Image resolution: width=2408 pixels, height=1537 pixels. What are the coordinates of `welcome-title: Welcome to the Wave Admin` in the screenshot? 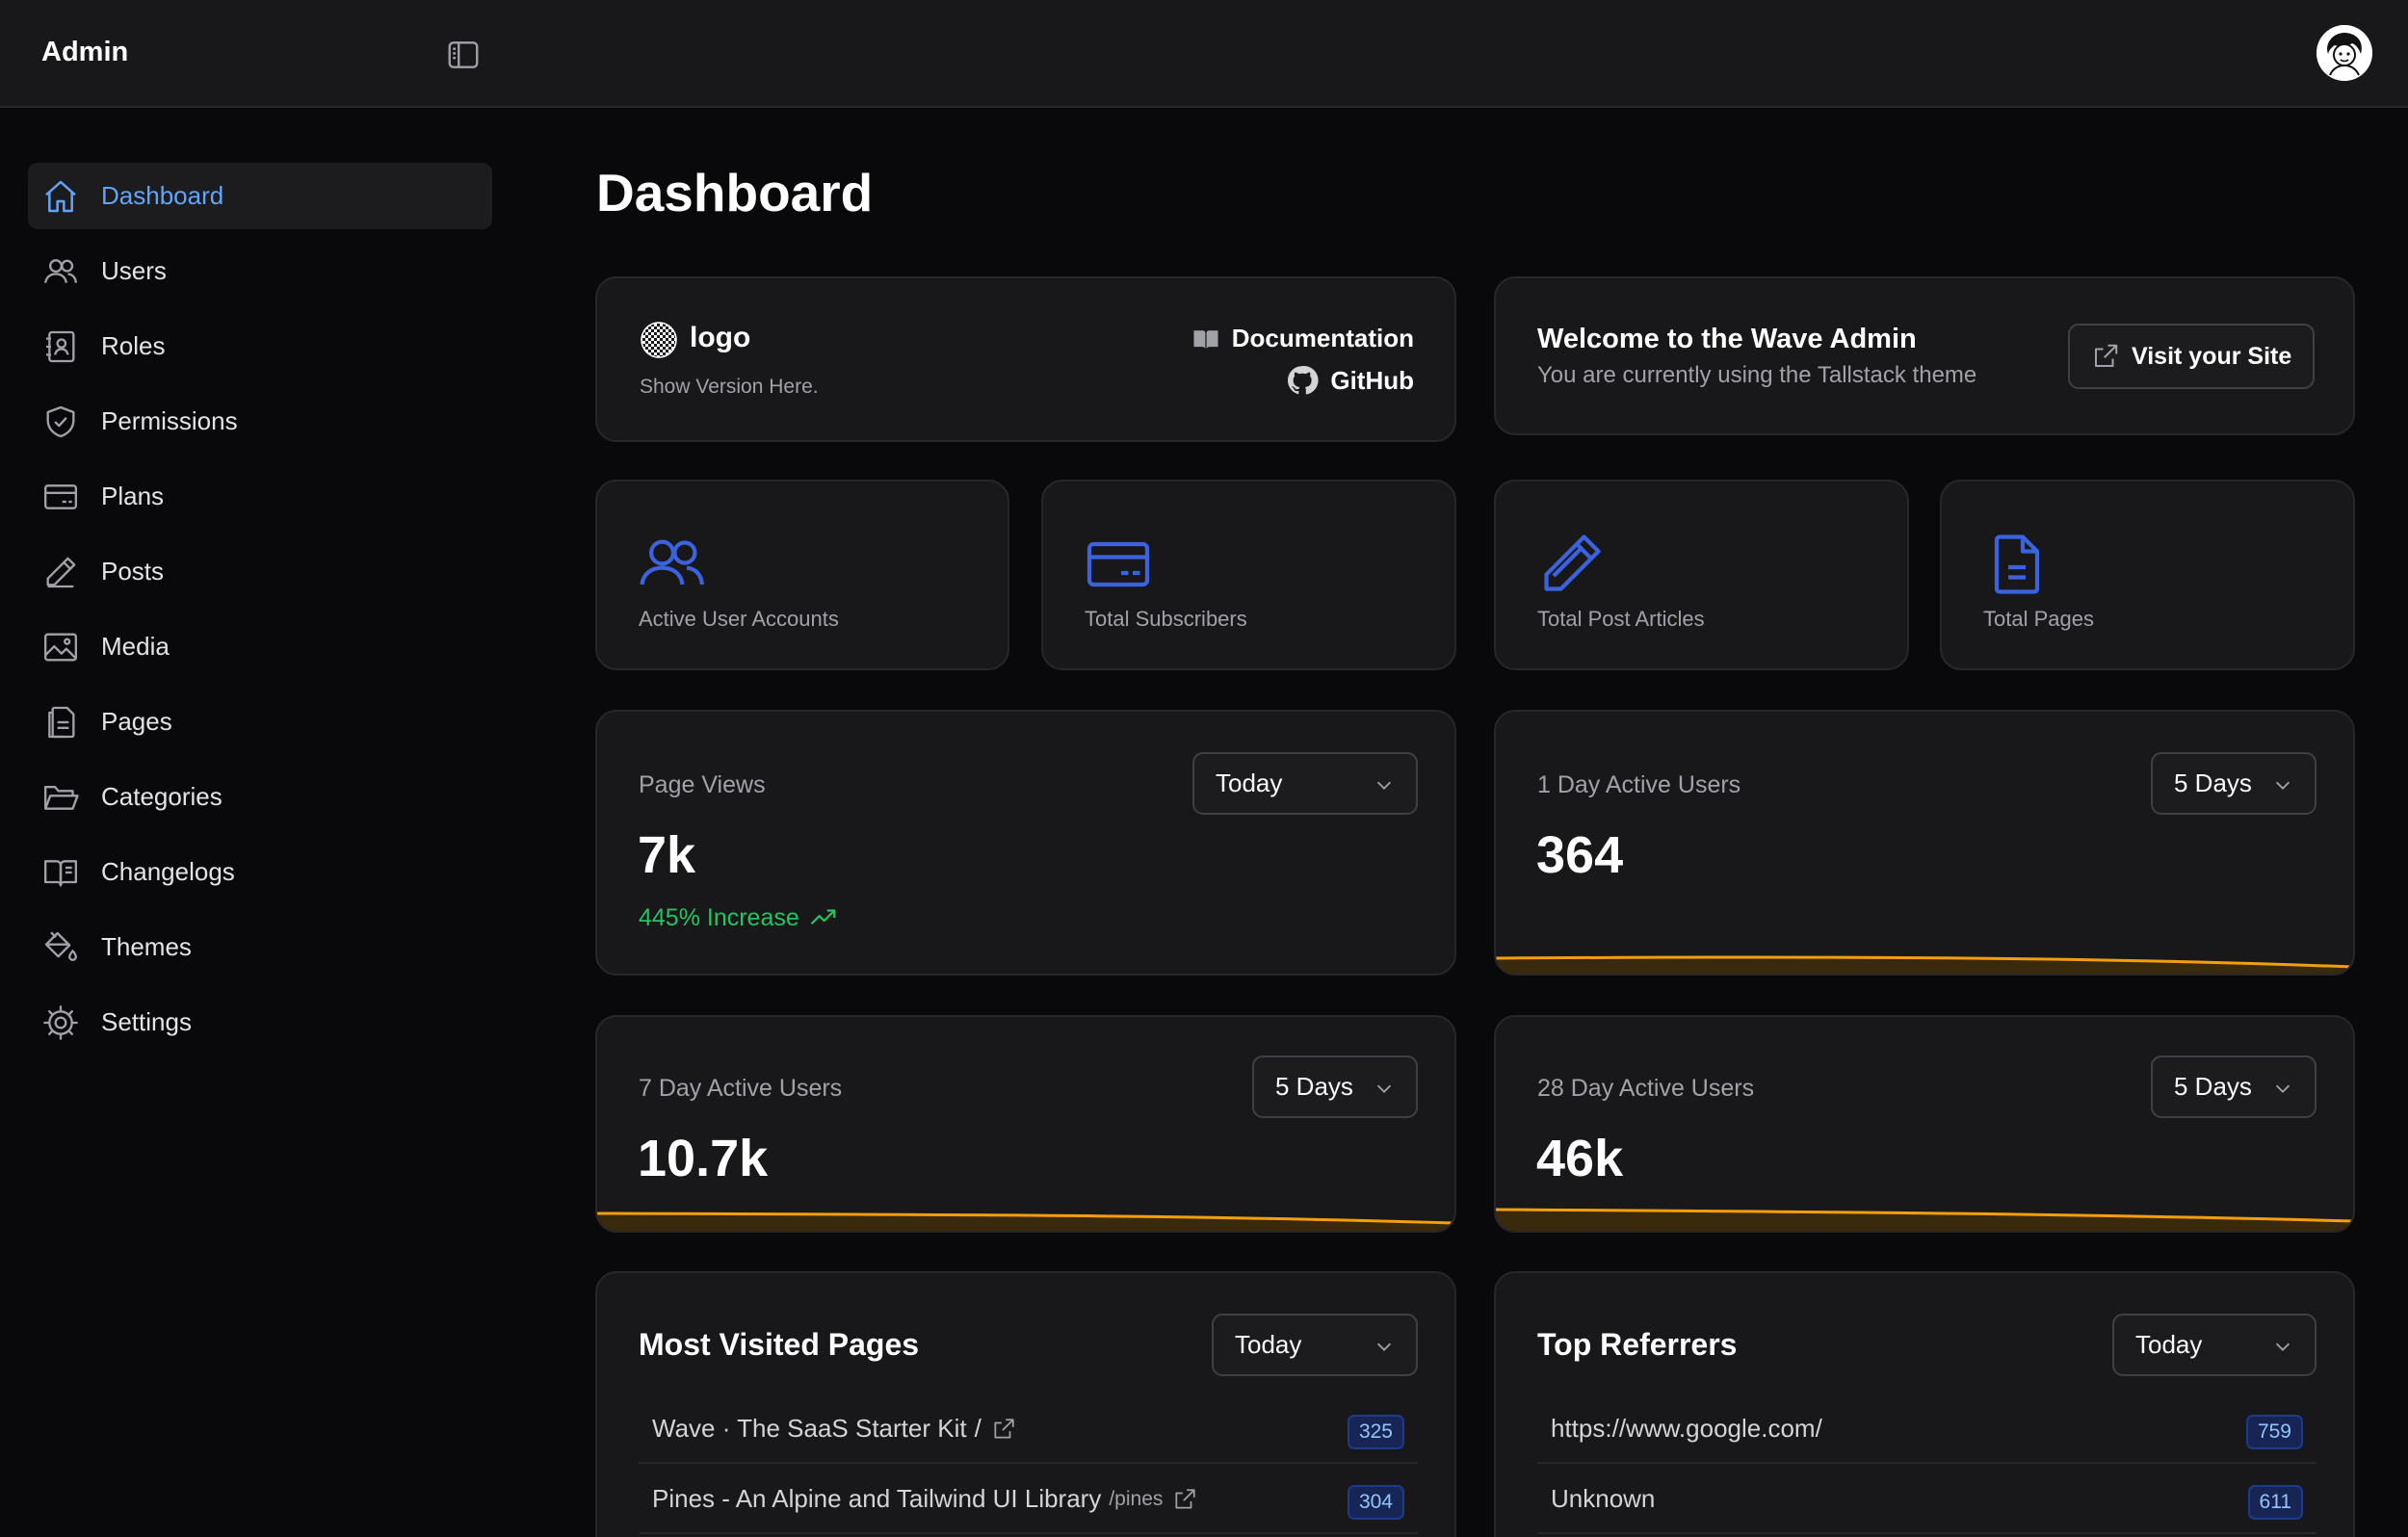 It's located at (1727, 339).